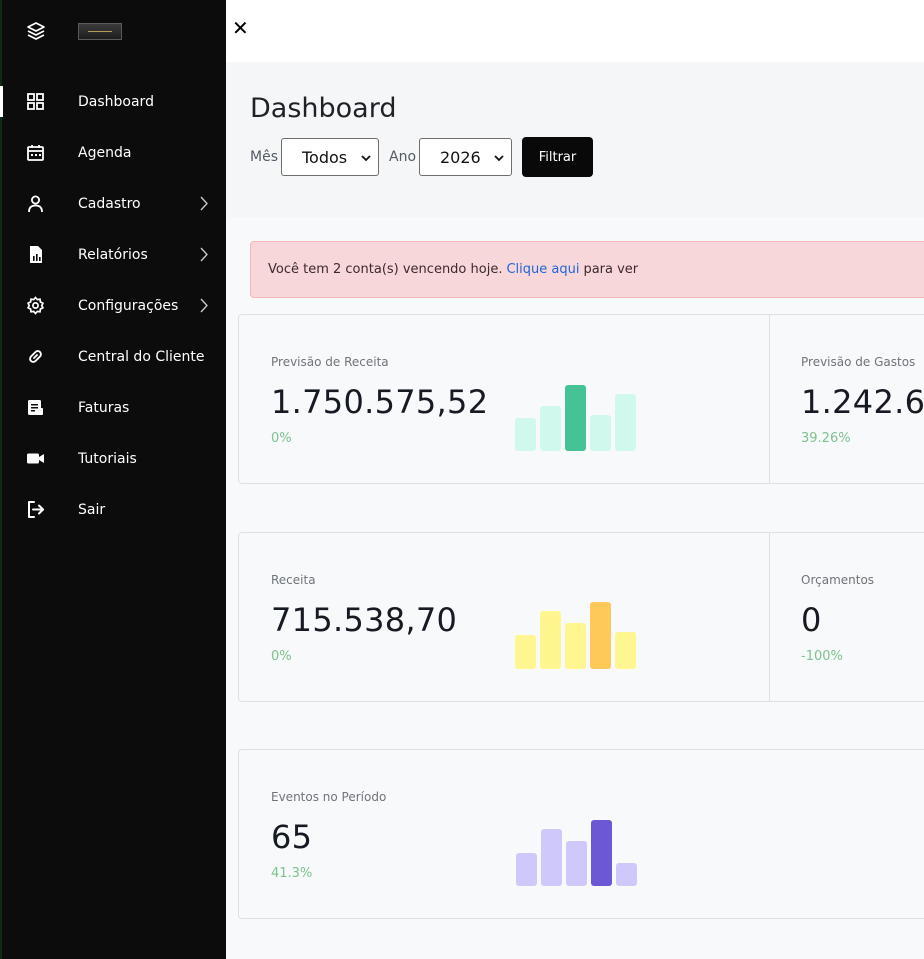 Image resolution: width=924 pixels, height=959 pixels. I want to click on sidebar-item-label: Sair, so click(92, 509).